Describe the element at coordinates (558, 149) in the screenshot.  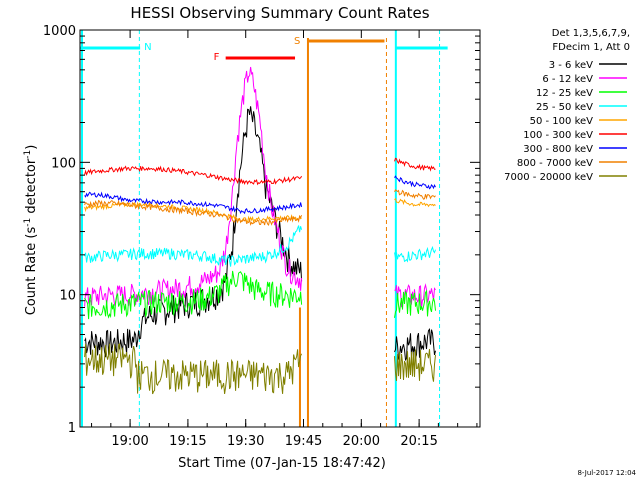
I see `legend-label: 300 - 800 keV` at that location.